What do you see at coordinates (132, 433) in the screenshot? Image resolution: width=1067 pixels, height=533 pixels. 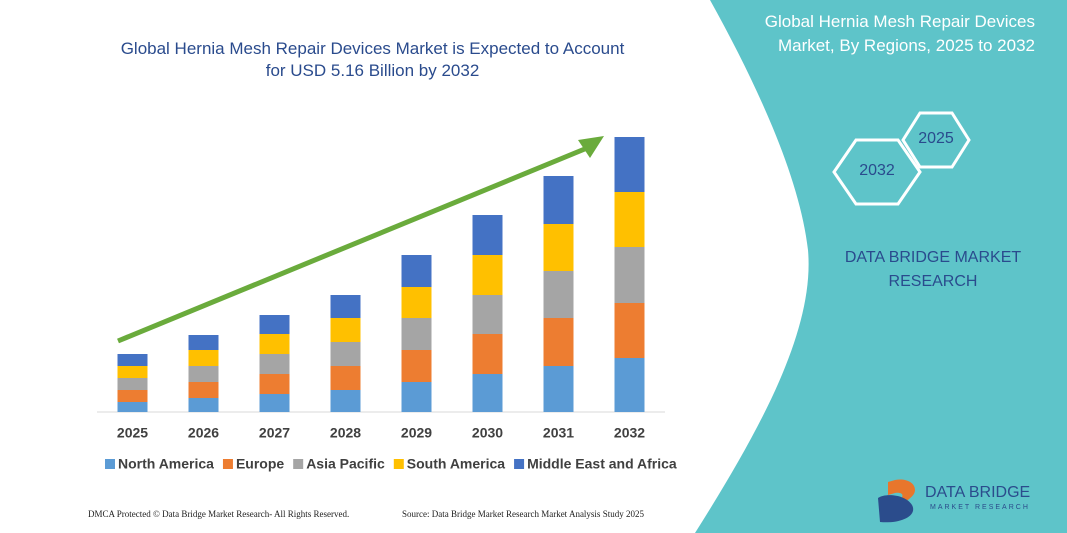 I see `x-tick-label: 2025` at bounding box center [132, 433].